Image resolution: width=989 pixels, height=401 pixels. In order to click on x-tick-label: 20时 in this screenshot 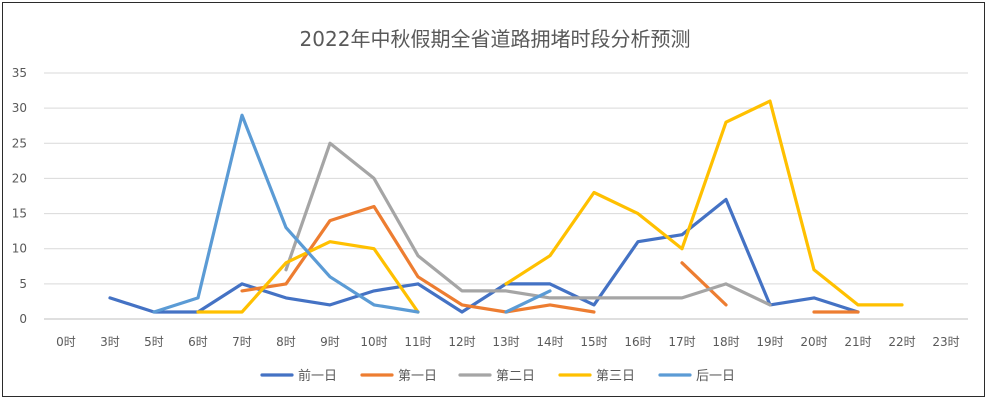, I will do `click(813, 342)`.